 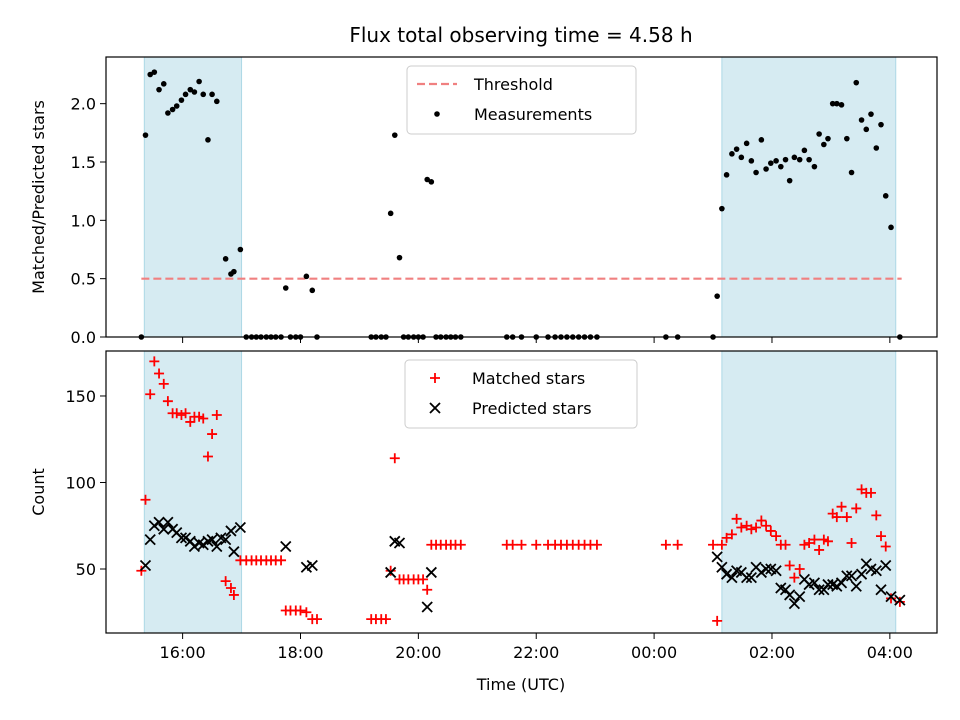 What do you see at coordinates (80, 482) in the screenshot?
I see `y-tick-label: 100` at bounding box center [80, 482].